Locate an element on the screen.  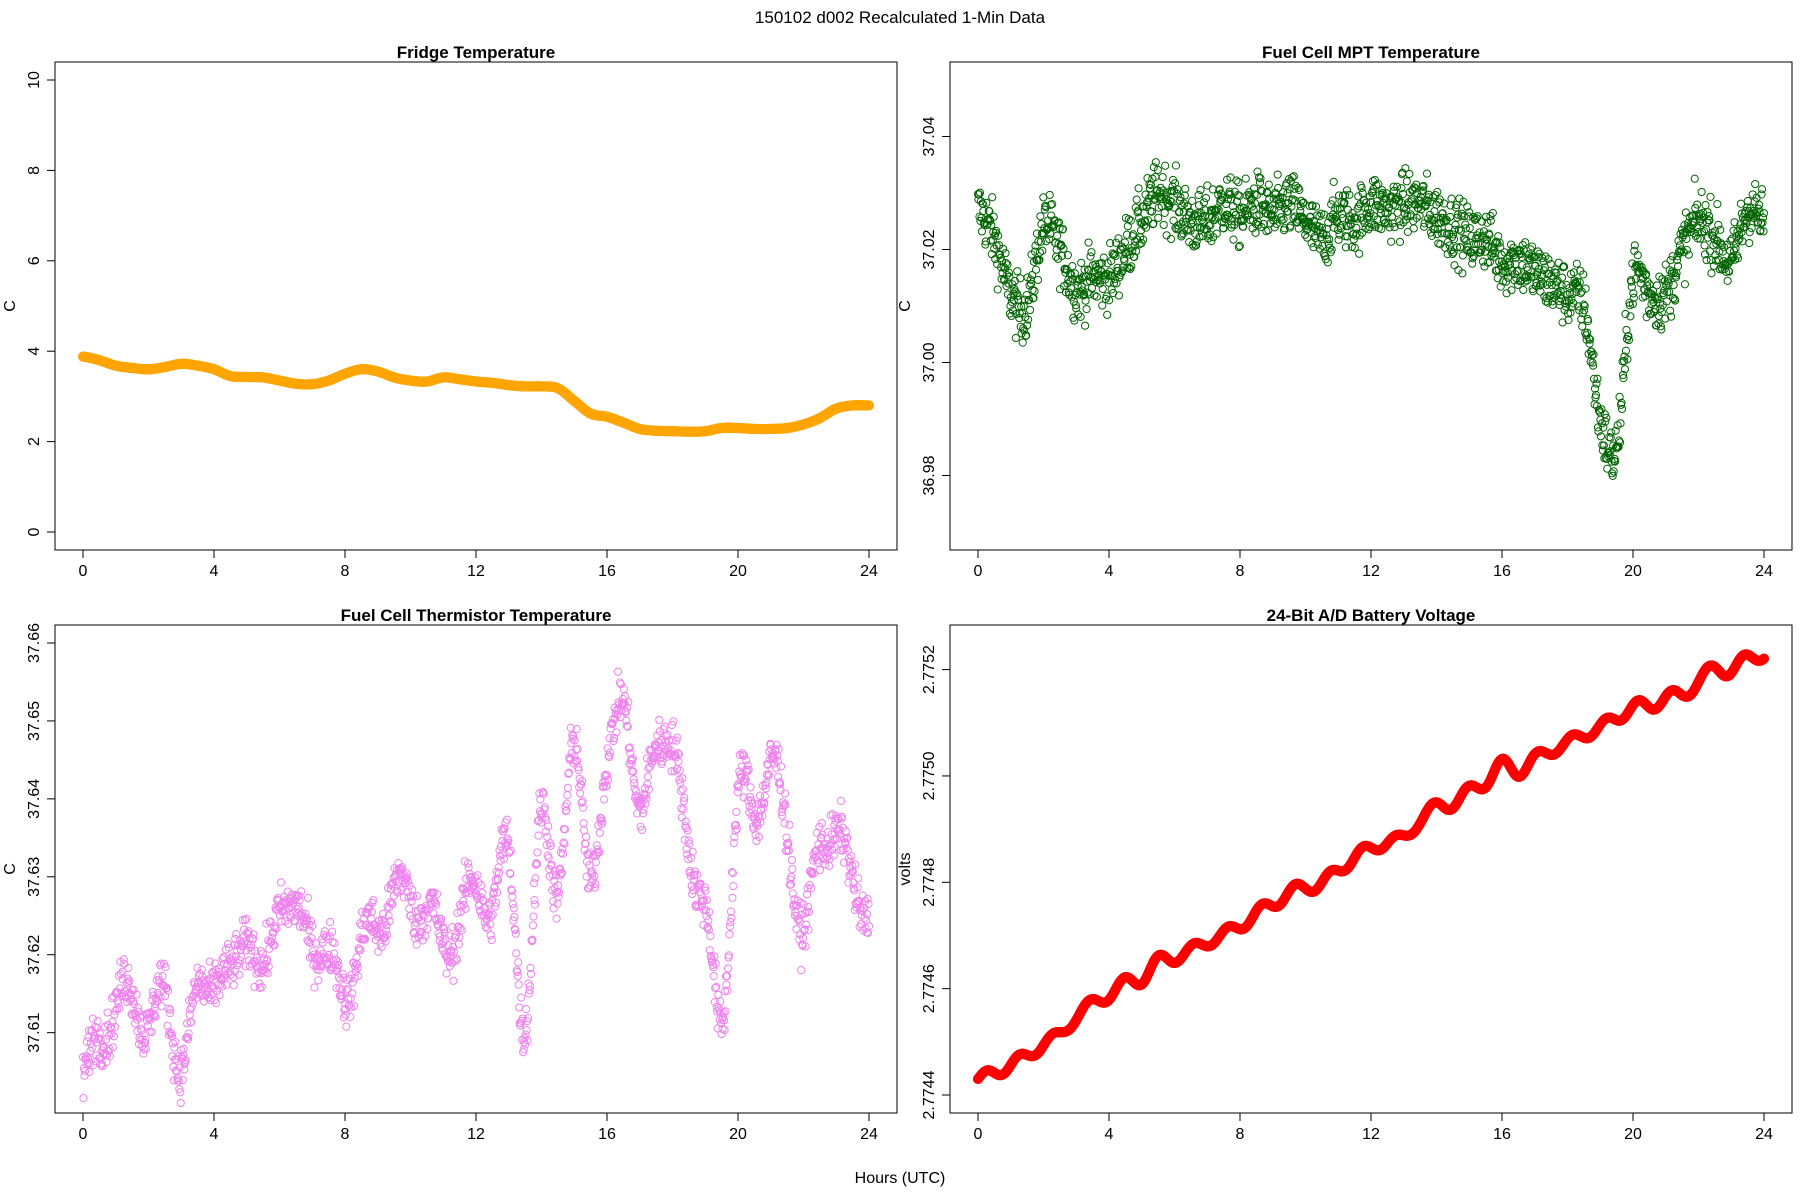
y-tick-label: 2.7752 is located at coordinates (929, 669).